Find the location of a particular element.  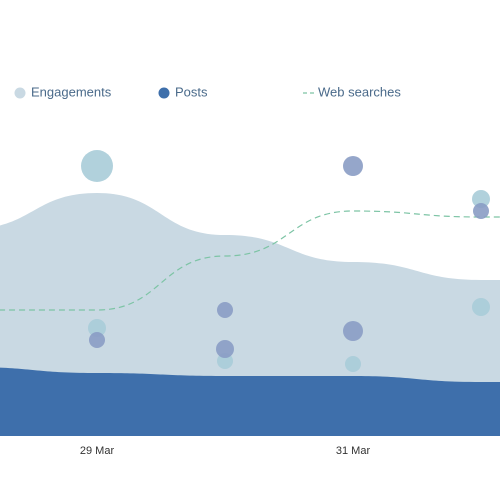

x-tick-label: 31 Mar is located at coordinates (353, 451).